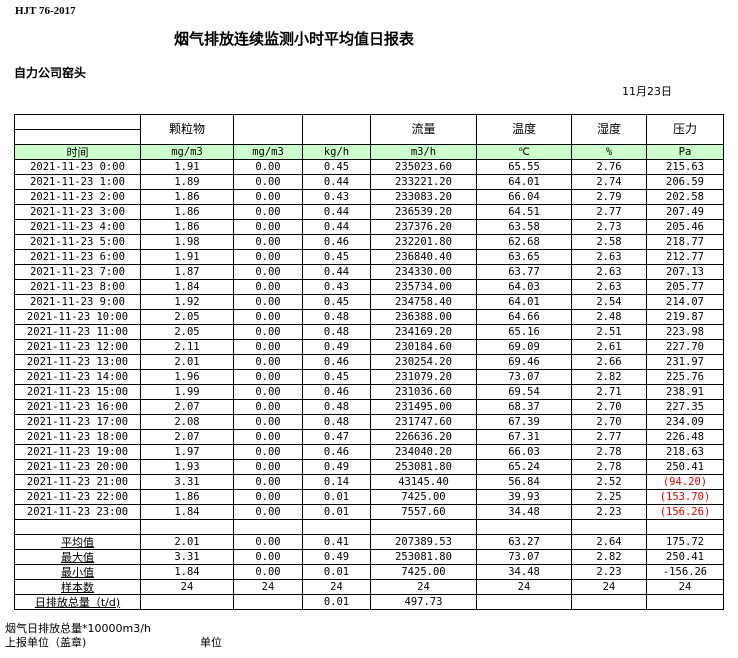 The image size is (738, 658). Describe the element at coordinates (187, 587) in the screenshot. I see `value-cell: 24` at that location.